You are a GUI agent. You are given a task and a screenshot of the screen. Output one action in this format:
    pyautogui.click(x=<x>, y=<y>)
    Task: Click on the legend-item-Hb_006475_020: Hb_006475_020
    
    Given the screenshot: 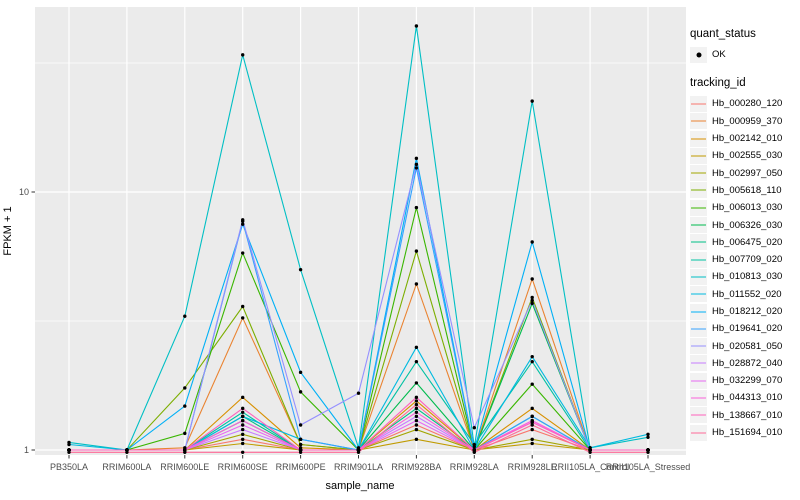 What is the action you would take?
    pyautogui.click(x=744, y=242)
    